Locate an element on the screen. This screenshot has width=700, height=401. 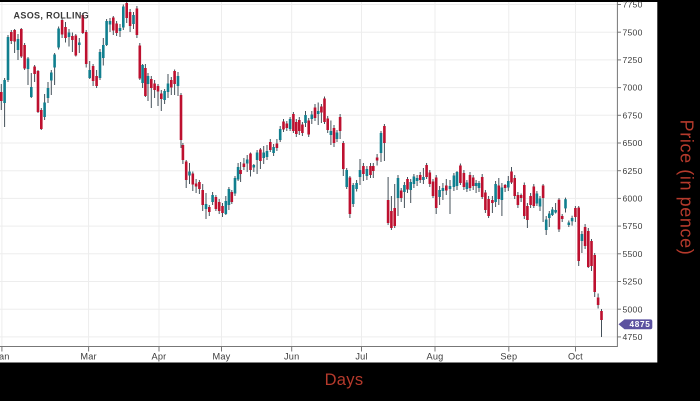
svg-text: Sep is located at coordinates (508, 357).